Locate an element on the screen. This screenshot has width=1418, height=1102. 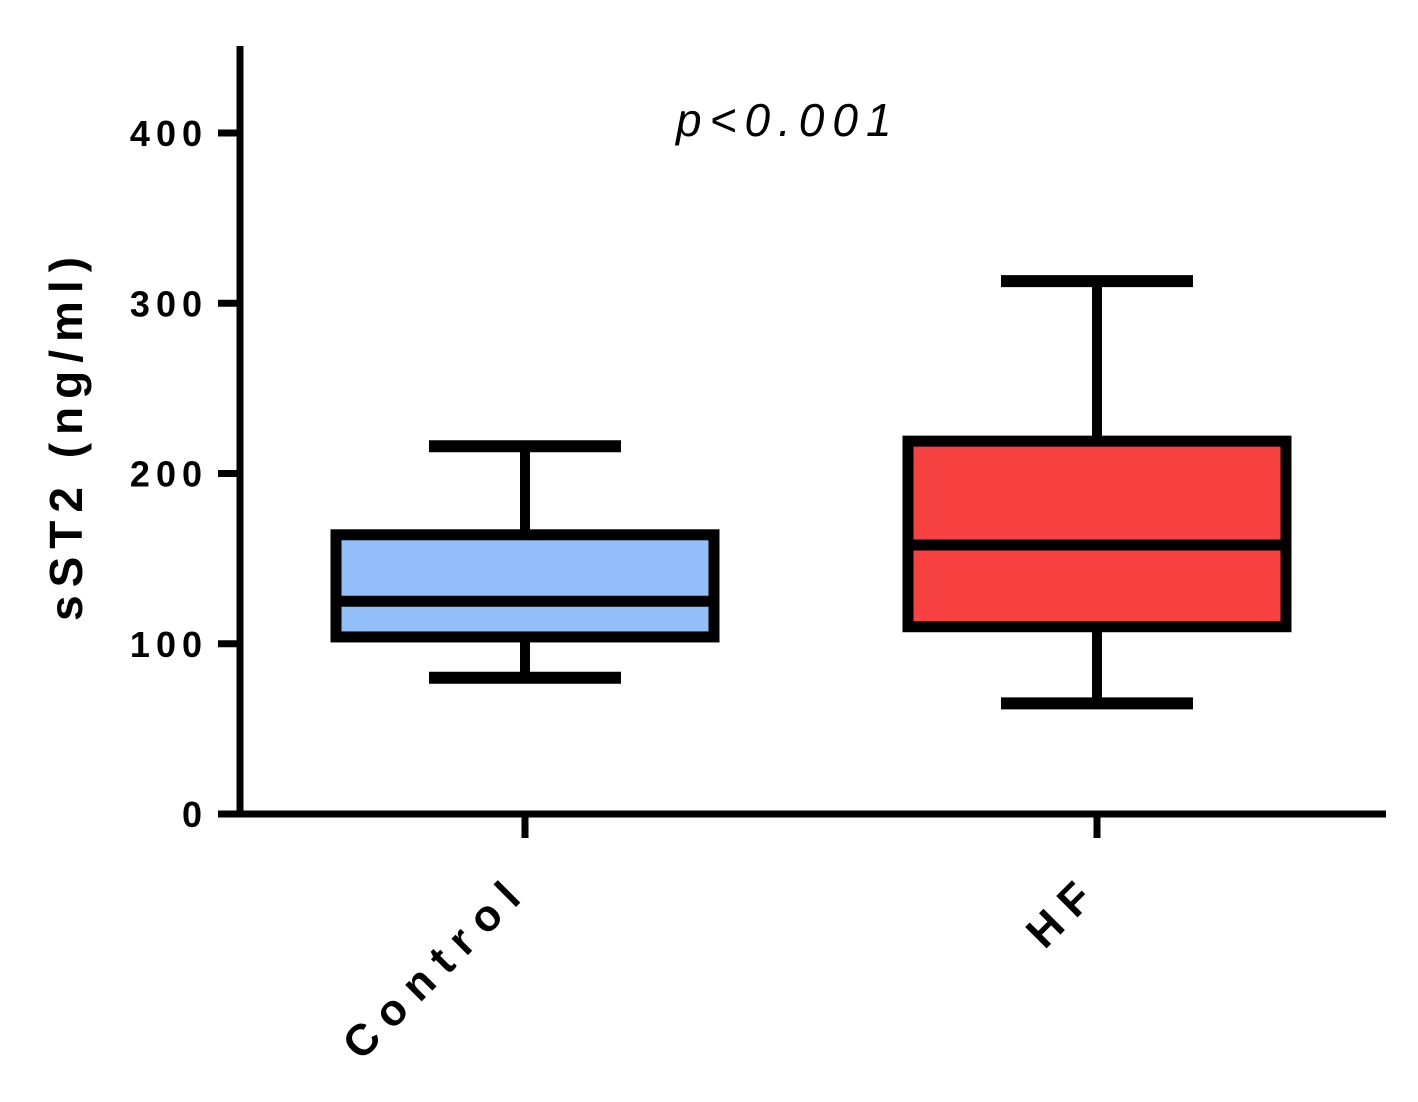
y-tick-label: 300 is located at coordinates (169, 303).